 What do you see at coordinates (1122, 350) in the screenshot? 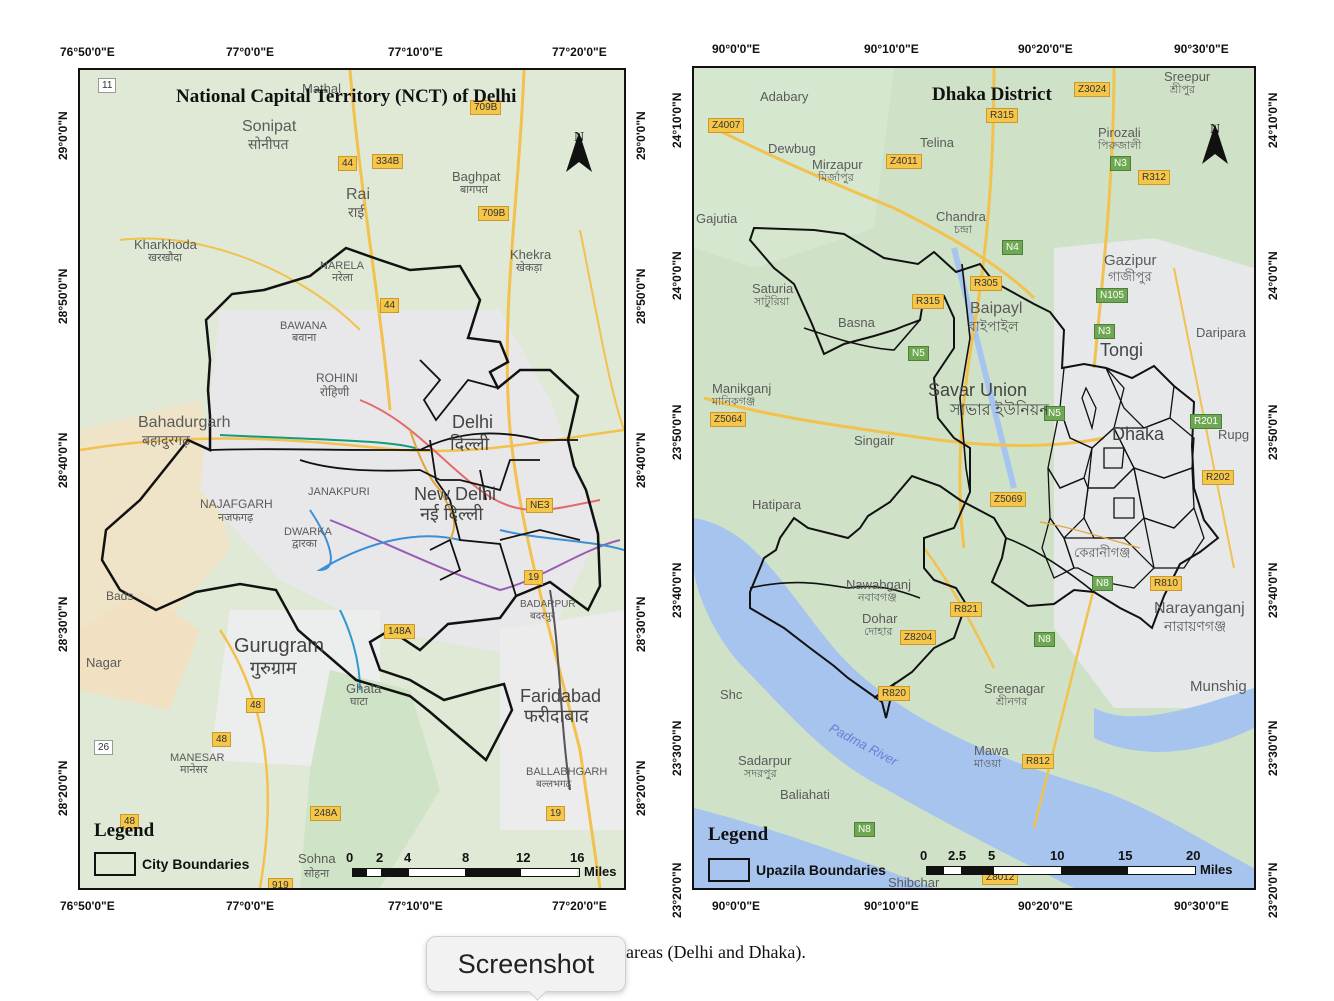
I see `place-label: Tongi` at bounding box center [1122, 350].